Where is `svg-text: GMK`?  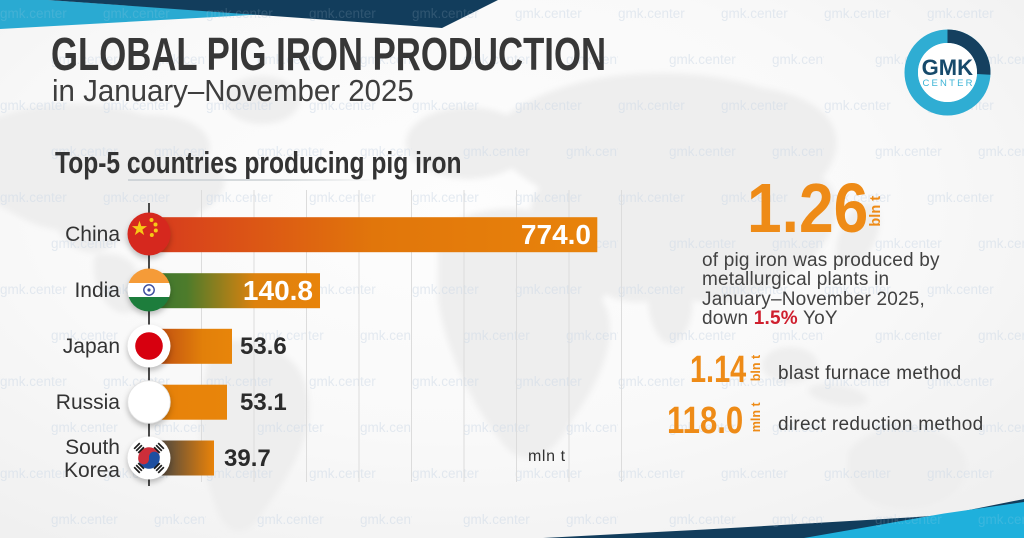
svg-text: GMK is located at coordinates (947, 67).